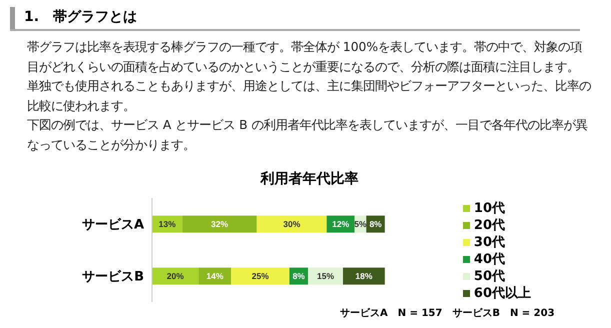 This screenshot has width=611, height=328. What do you see at coordinates (361, 224) in the screenshot?
I see `data-label: 5%` at bounding box center [361, 224].